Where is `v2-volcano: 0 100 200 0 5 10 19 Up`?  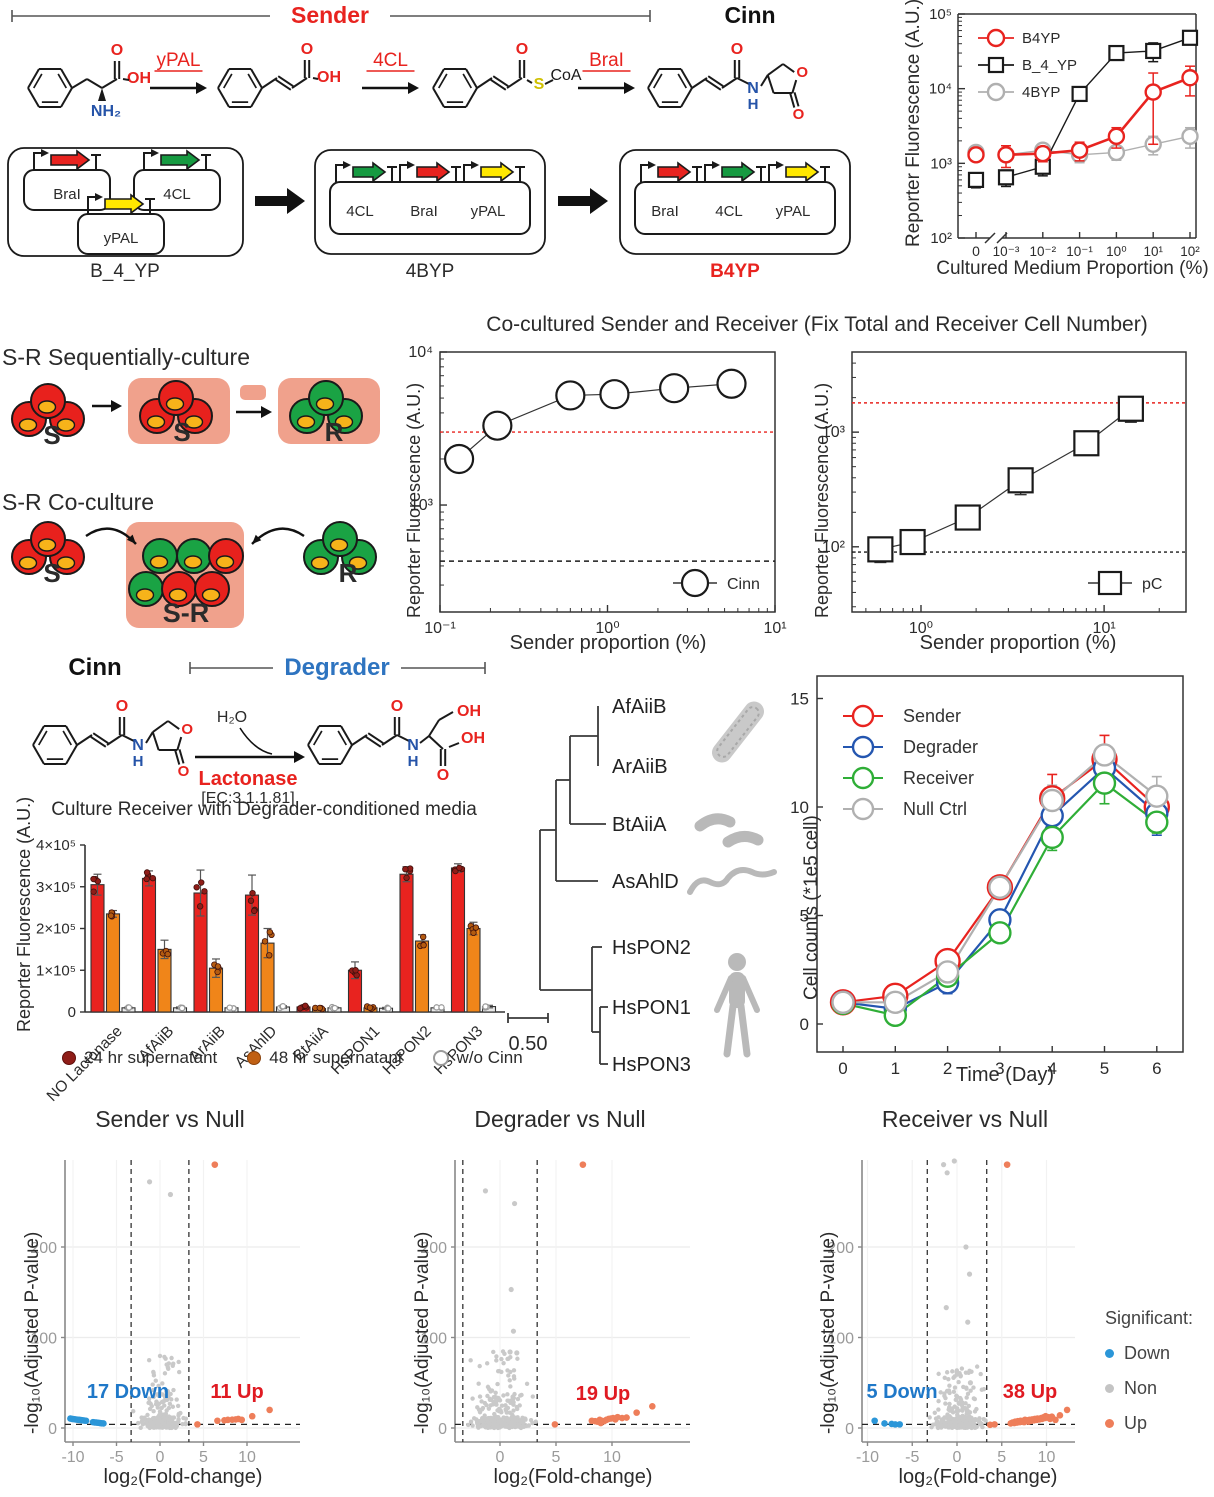 v2-volcano: 0 100 200 0 5 10 19 Up is located at coordinates (555, 1313).